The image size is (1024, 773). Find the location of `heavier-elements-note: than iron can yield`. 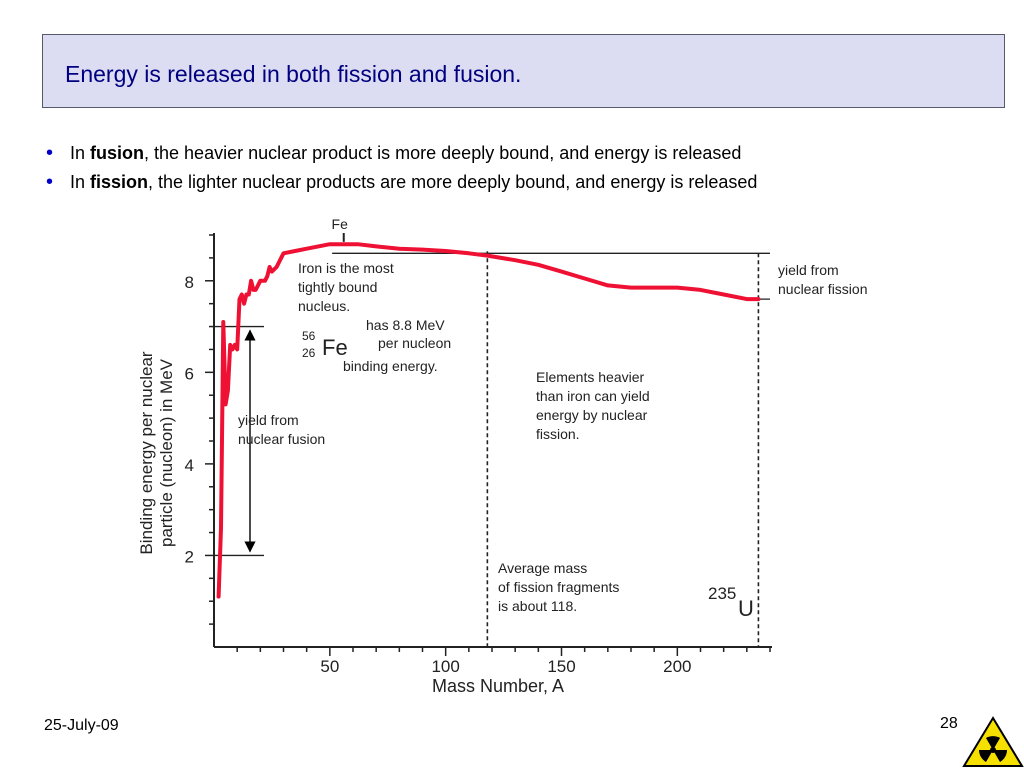

heavier-elements-note: than iron can yield is located at coordinates (593, 396).